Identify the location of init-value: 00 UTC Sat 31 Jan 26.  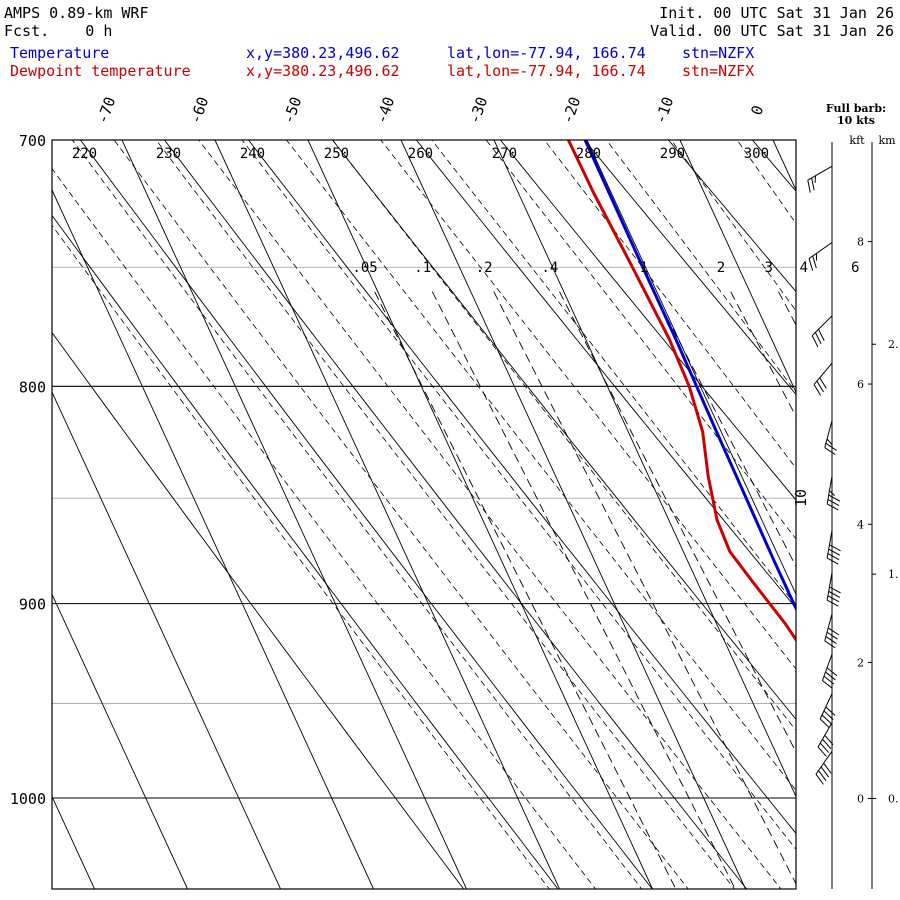
(803, 13).